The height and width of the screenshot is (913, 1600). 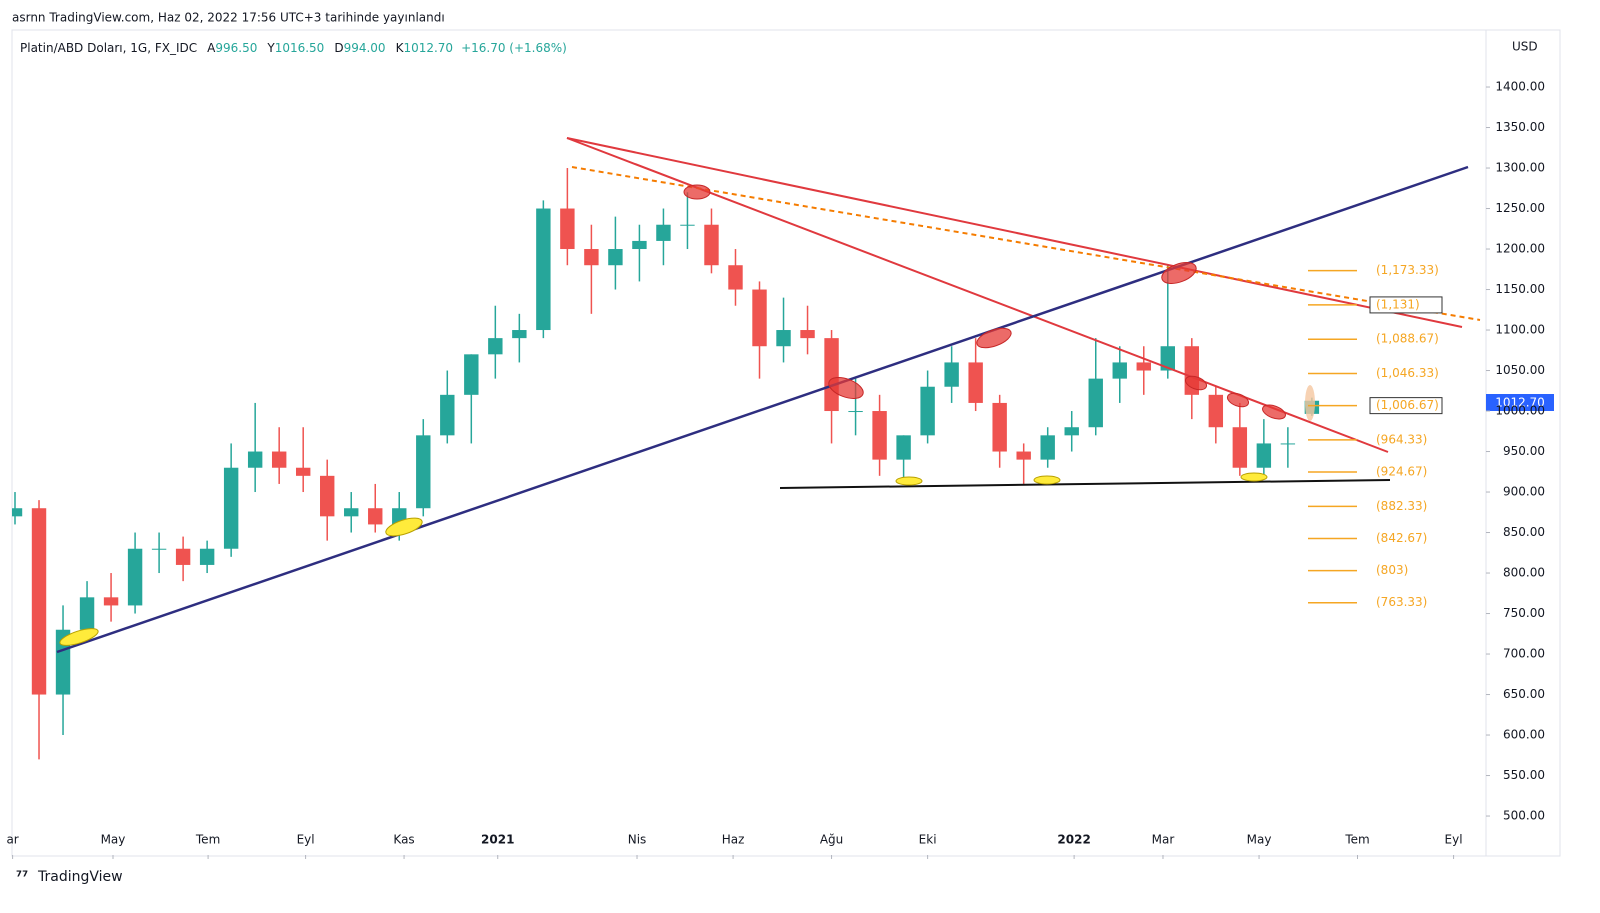 I want to click on level-label: (1,046.33), so click(x=1407, y=373).